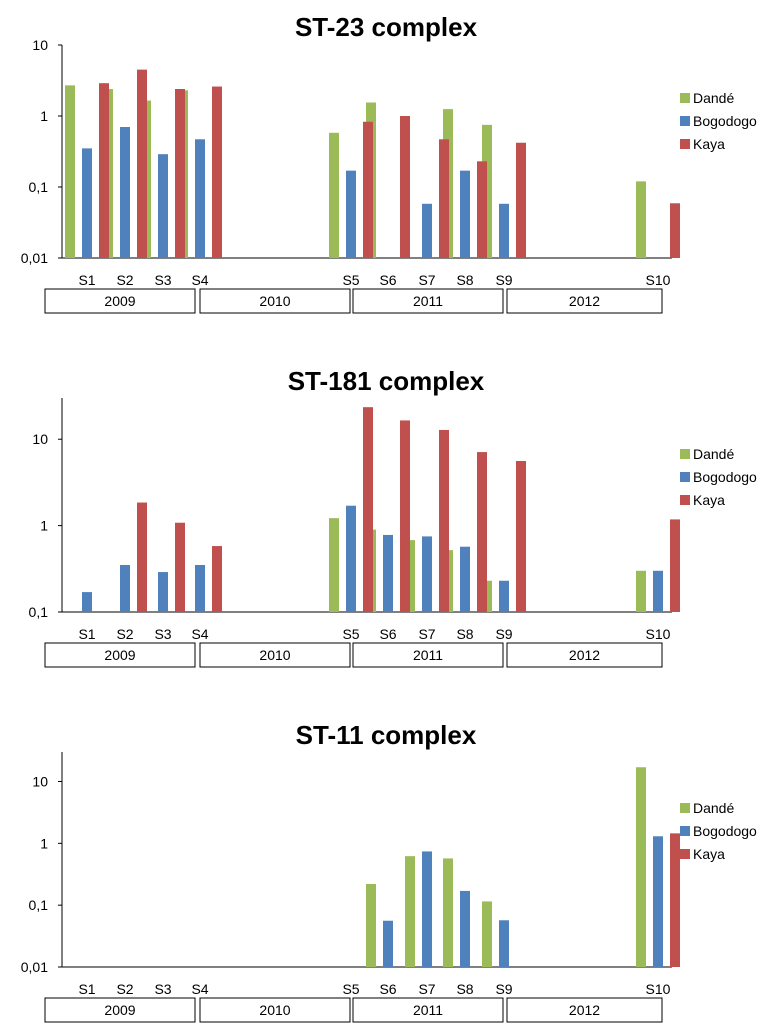 This screenshot has width=772, height=1024. What do you see at coordinates (388, 943) in the screenshot?
I see `bar-bogodogo-s6` at bounding box center [388, 943].